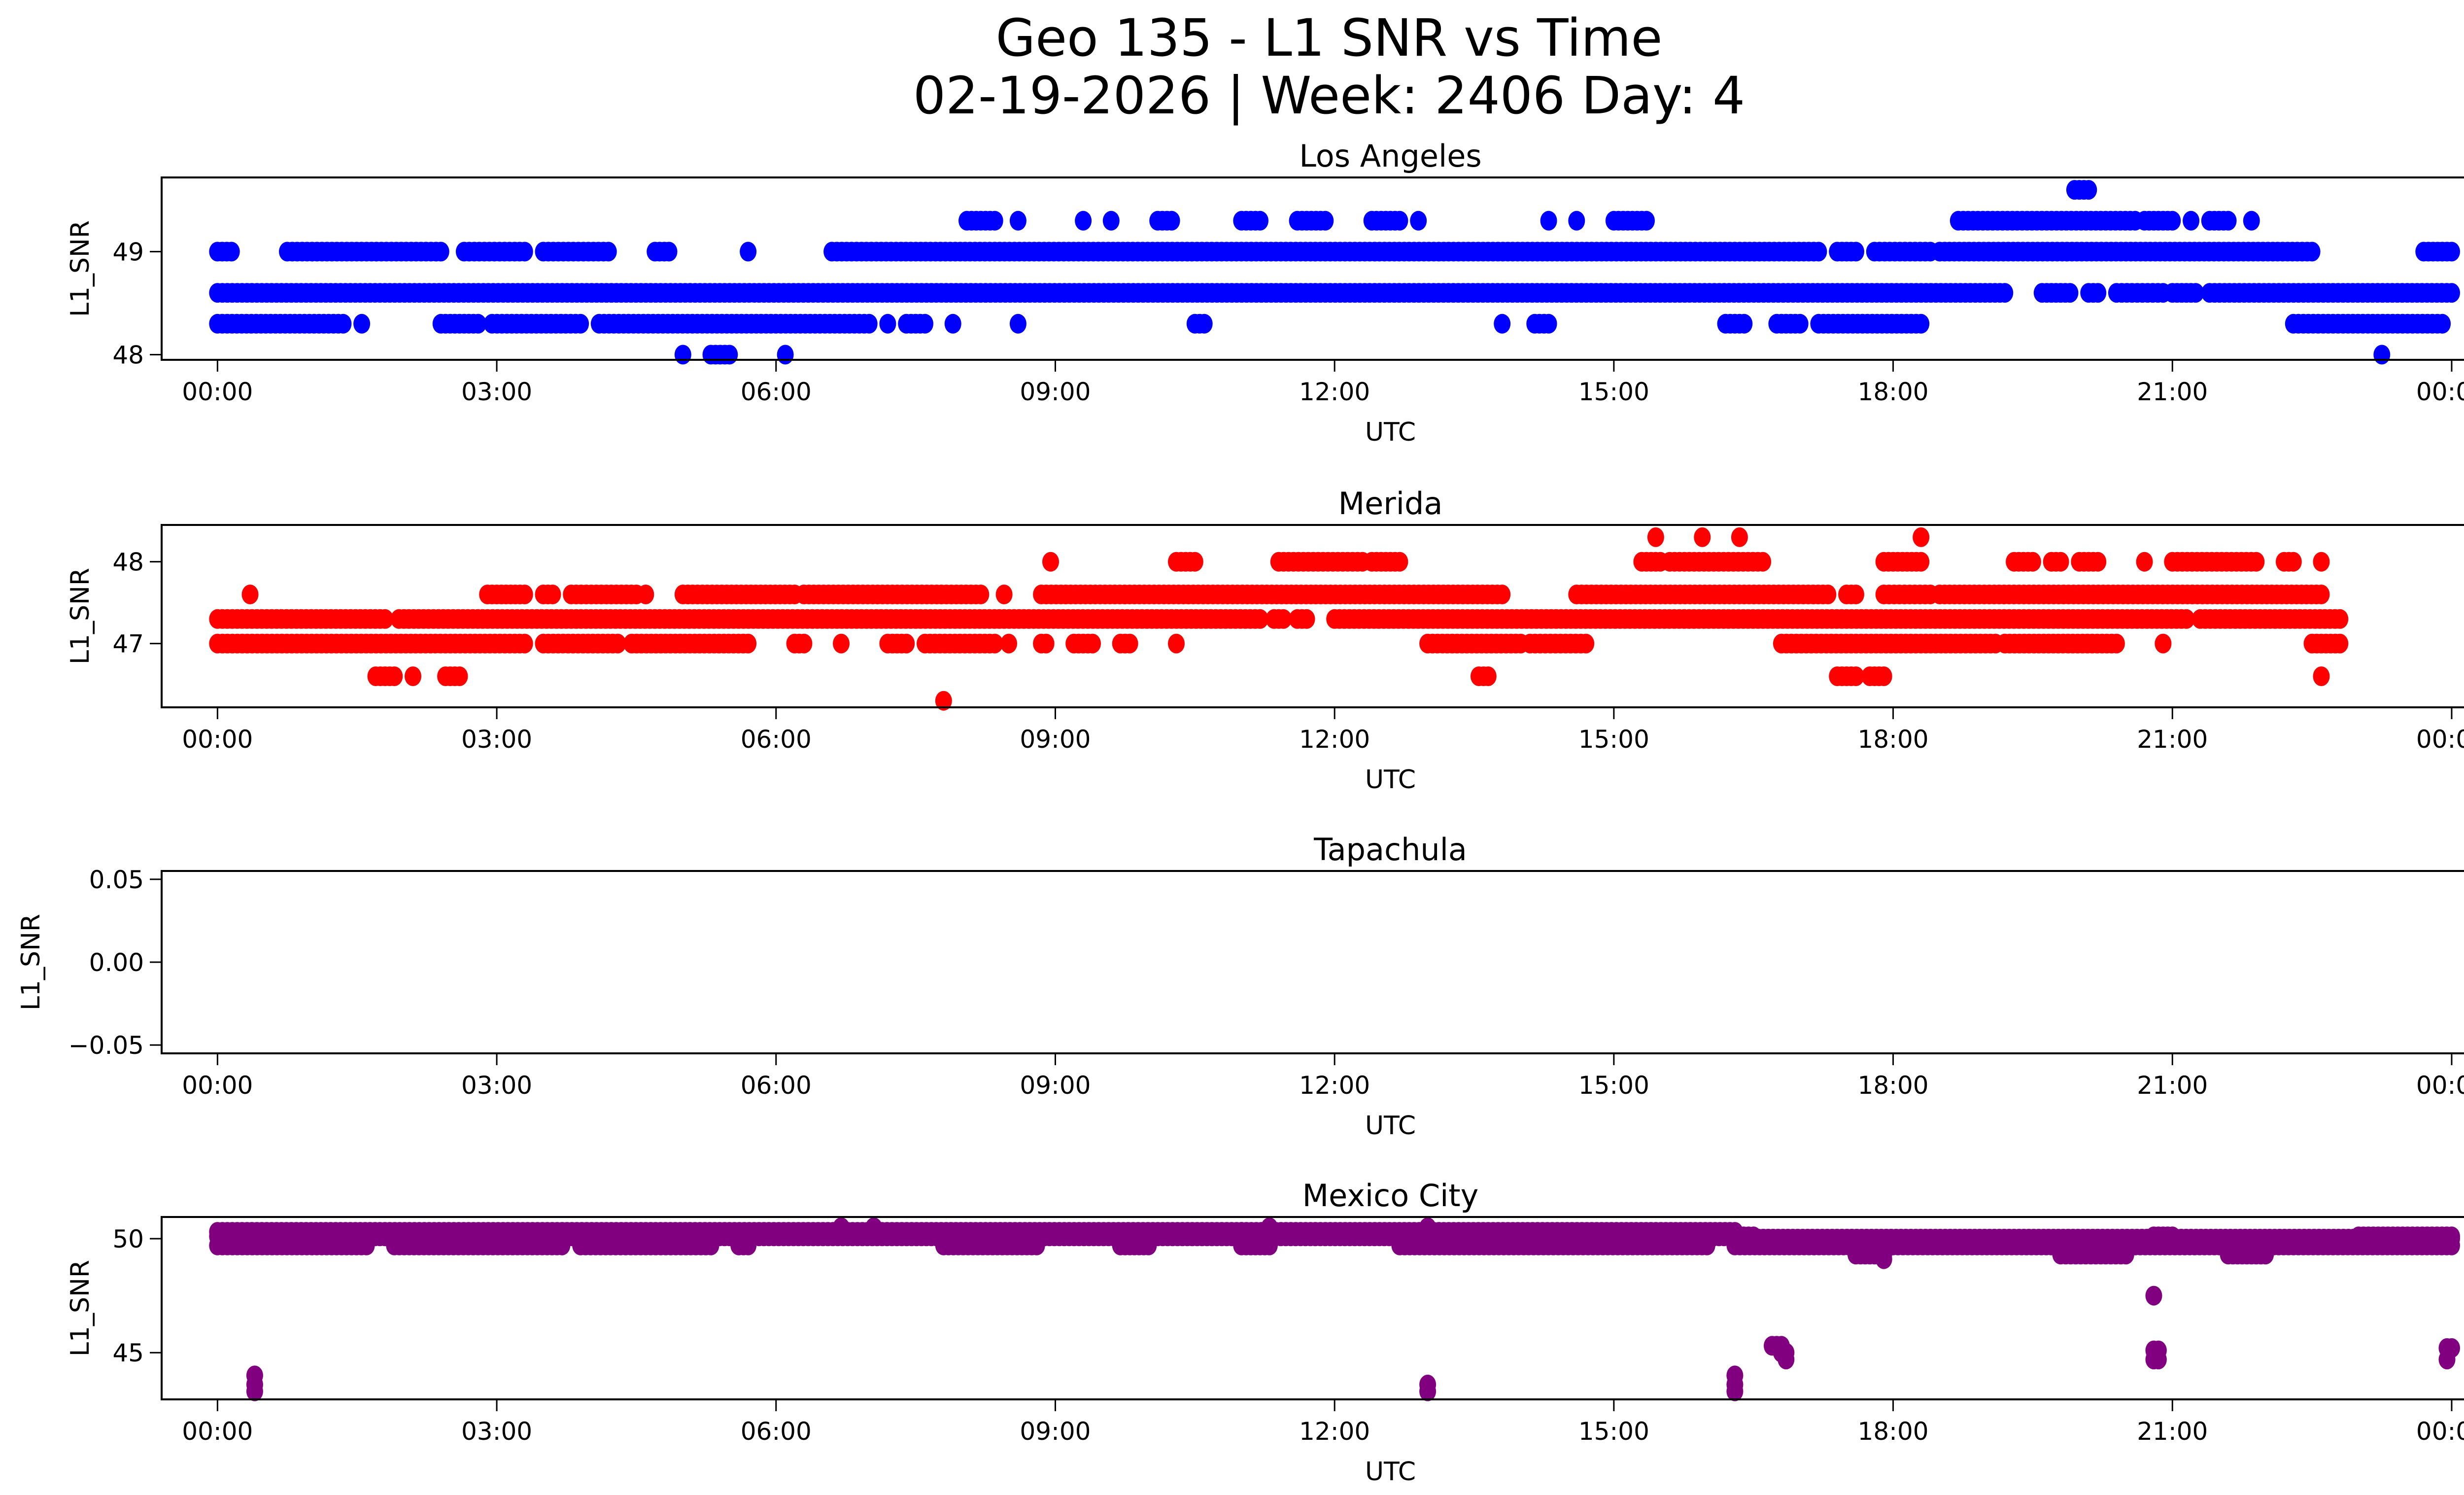 The width and height of the screenshot is (2464, 1495). What do you see at coordinates (2172, 1431) in the screenshot?
I see `x-tick-label: 21:00` at bounding box center [2172, 1431].